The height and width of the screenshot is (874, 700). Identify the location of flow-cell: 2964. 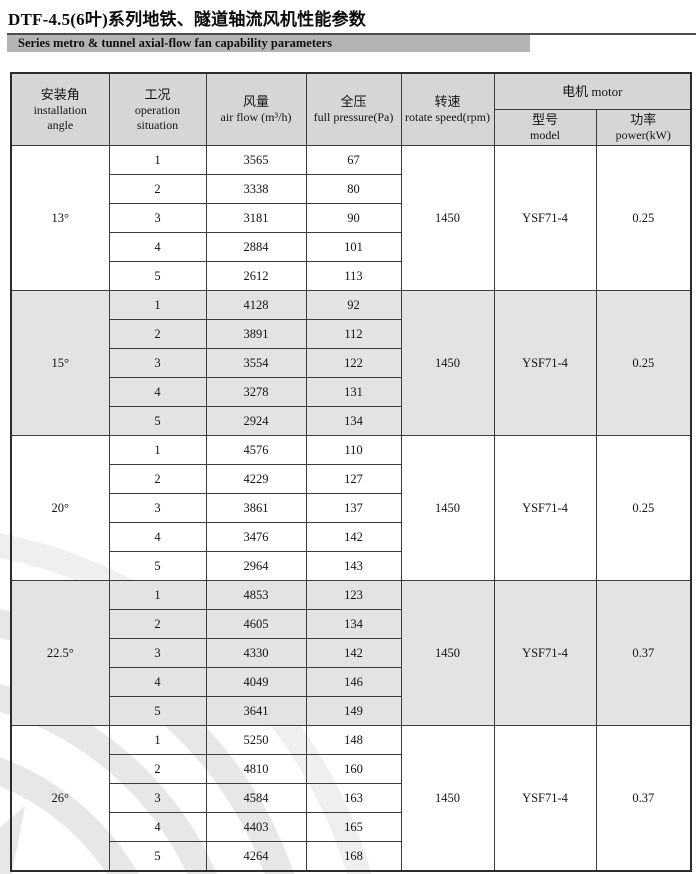
(256, 566).